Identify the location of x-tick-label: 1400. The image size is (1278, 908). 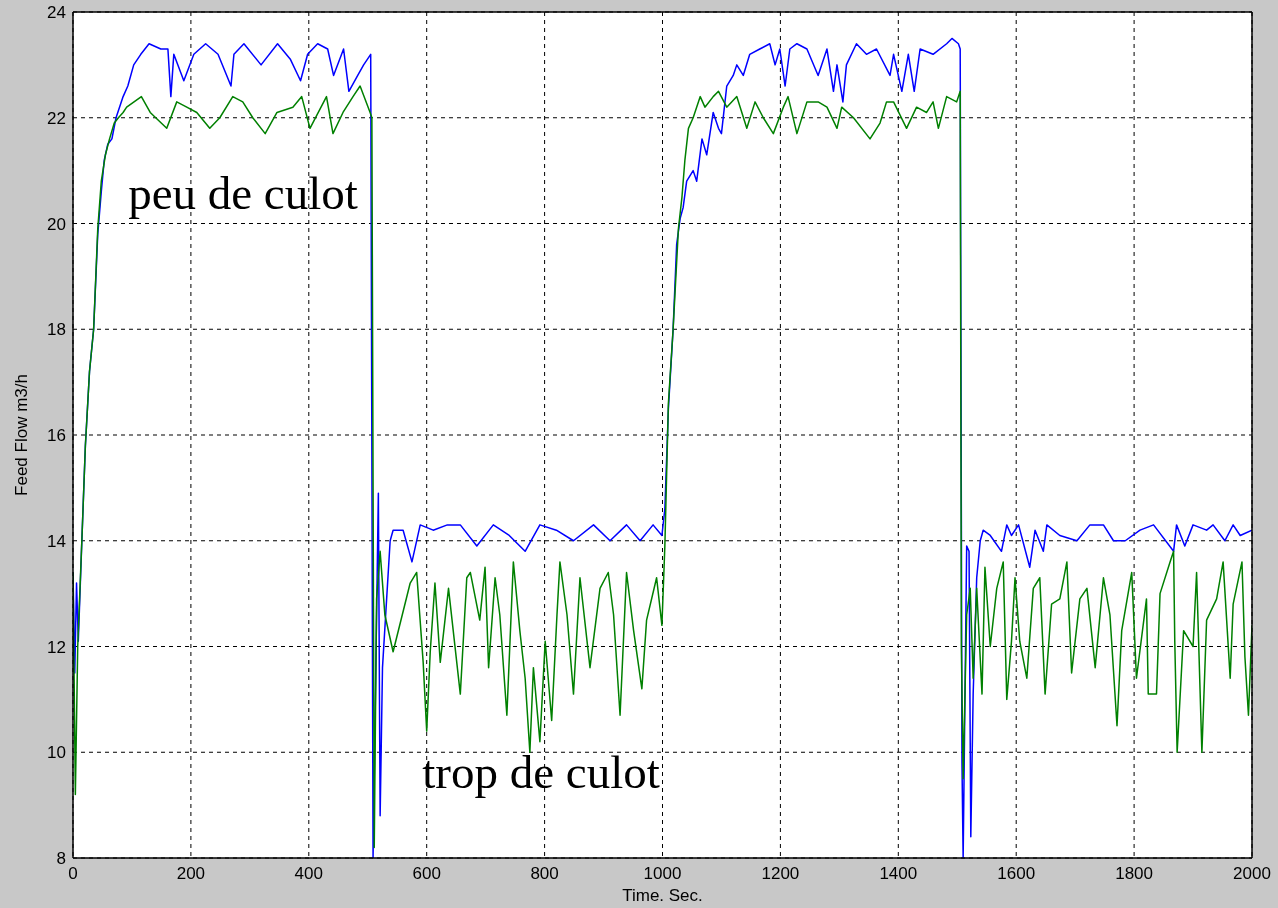
(898, 874).